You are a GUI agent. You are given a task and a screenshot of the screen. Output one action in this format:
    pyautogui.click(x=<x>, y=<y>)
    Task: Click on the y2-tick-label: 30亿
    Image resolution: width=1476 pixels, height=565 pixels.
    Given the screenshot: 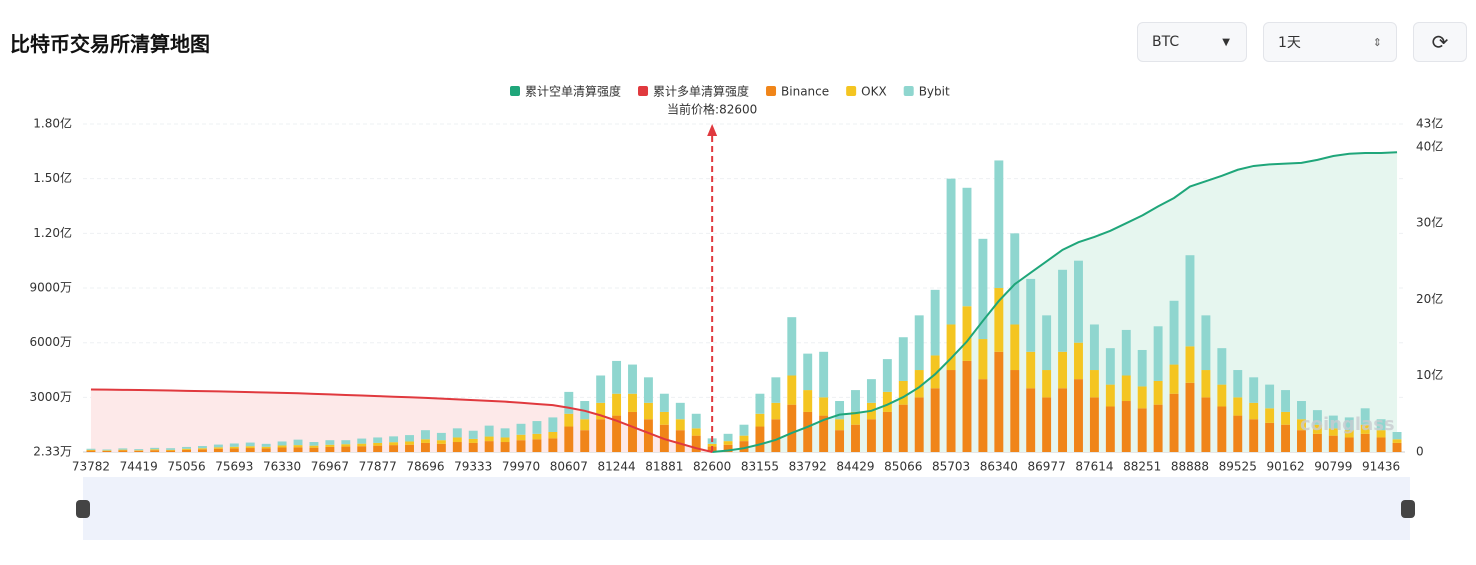 What is the action you would take?
    pyautogui.click(x=1429, y=222)
    